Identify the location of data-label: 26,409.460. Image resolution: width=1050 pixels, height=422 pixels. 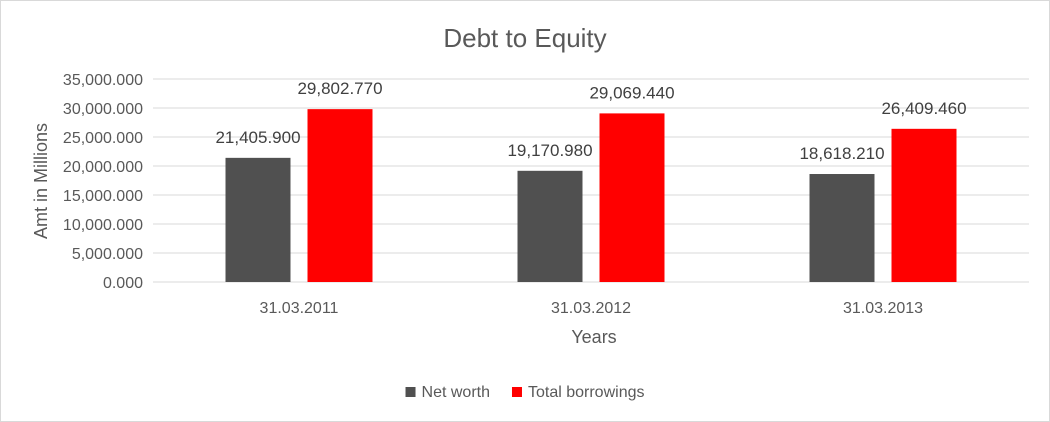
(923, 108).